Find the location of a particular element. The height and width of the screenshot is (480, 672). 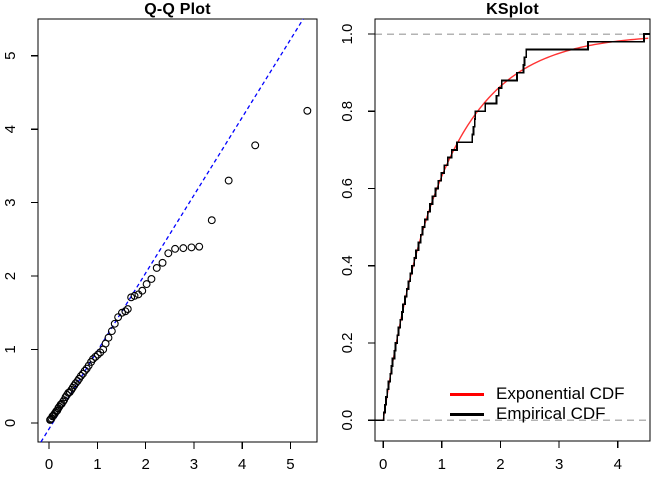

ks-x-tick-label: 2 is located at coordinates (500, 464).